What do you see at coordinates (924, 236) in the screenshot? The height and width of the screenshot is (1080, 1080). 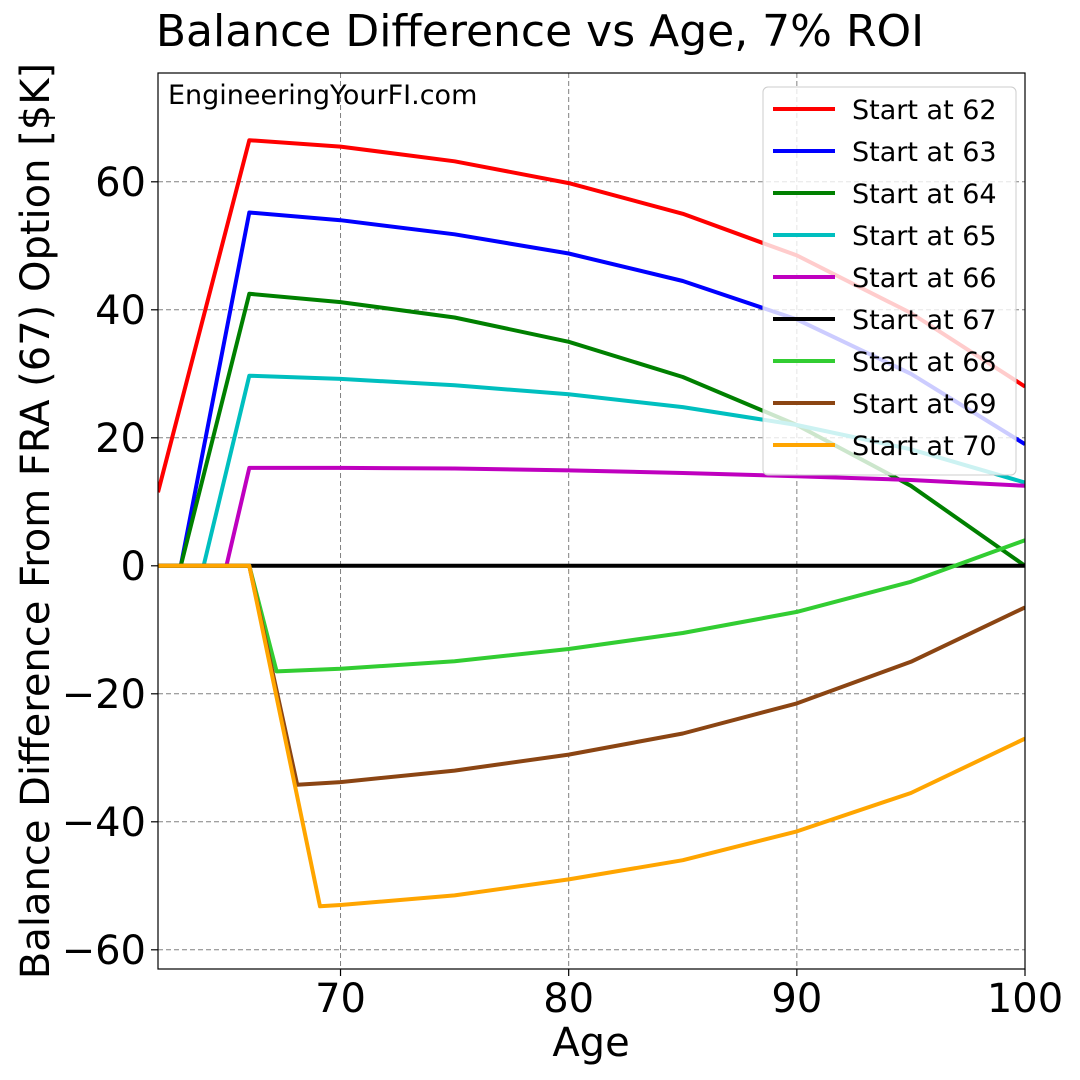 I see `legend-label: Start at 65` at bounding box center [924, 236].